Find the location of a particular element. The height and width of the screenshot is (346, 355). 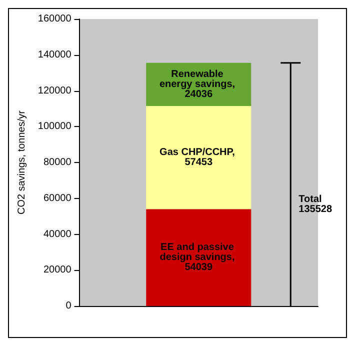

data-label: Gas CHP/CCHP, 57453 is located at coordinates (199, 157).